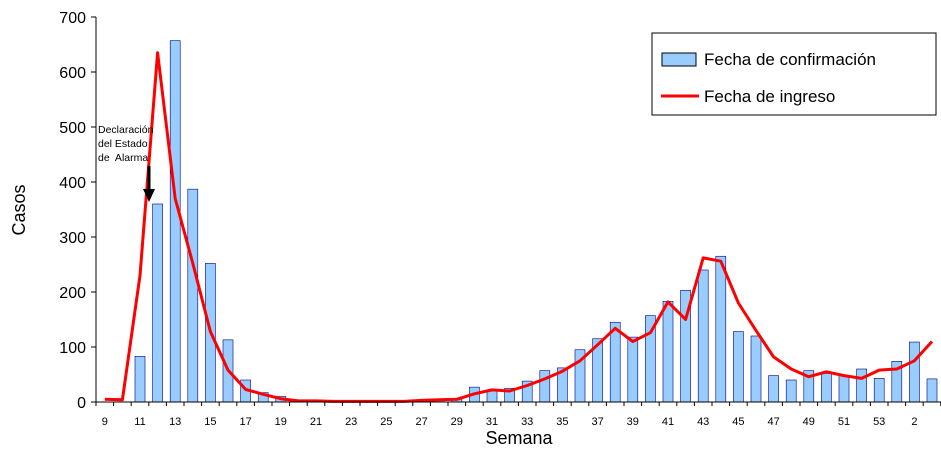 The image size is (941, 455). I want to click on y-tick-label: 500, so click(72, 128).